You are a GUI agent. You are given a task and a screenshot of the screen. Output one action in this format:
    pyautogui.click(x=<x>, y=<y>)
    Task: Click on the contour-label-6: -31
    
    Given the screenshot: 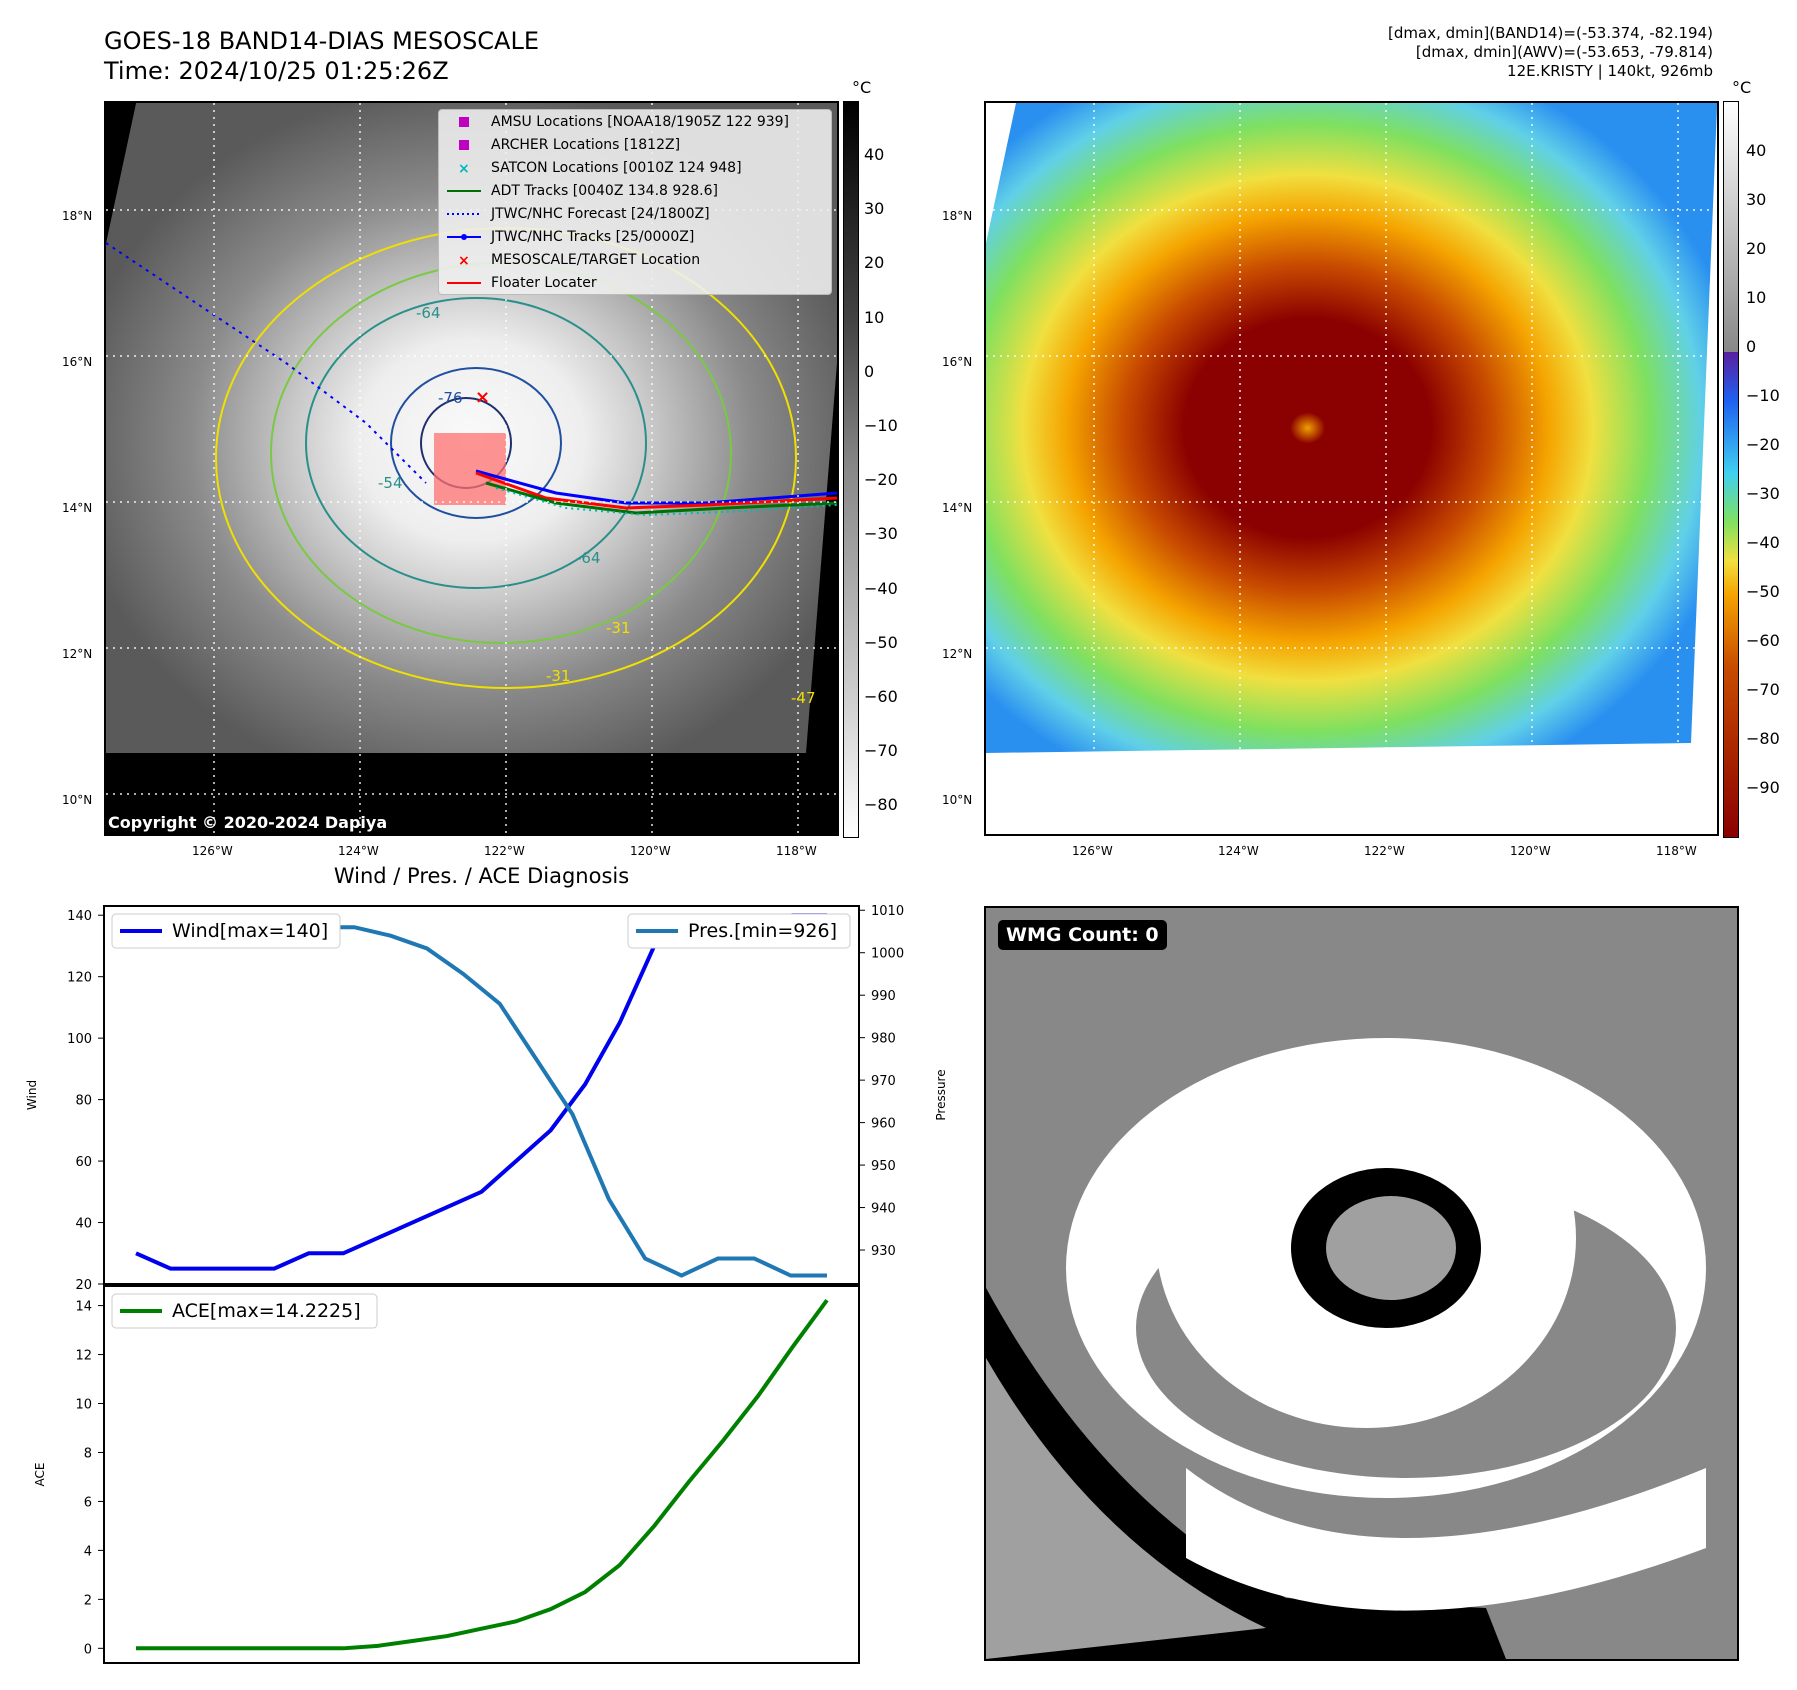 What is the action you would take?
    pyautogui.click(x=558, y=676)
    